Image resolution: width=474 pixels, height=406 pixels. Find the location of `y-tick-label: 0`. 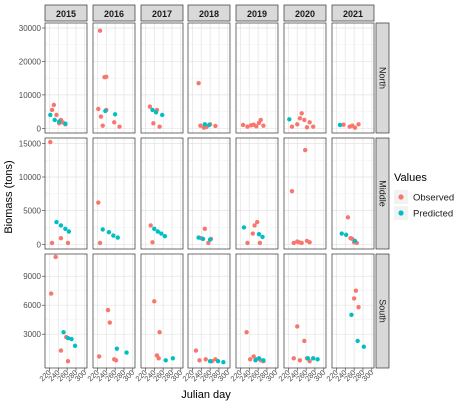

y-tick-label: 0 is located at coordinates (39, 128).